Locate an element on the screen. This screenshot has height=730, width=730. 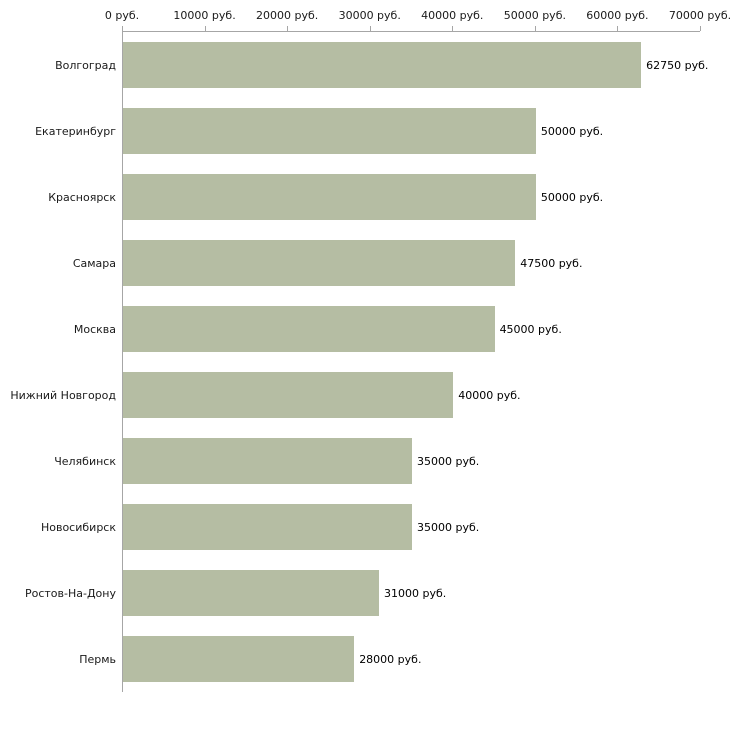
category-label: Ростов-На-Дону is located at coordinates (70, 593).